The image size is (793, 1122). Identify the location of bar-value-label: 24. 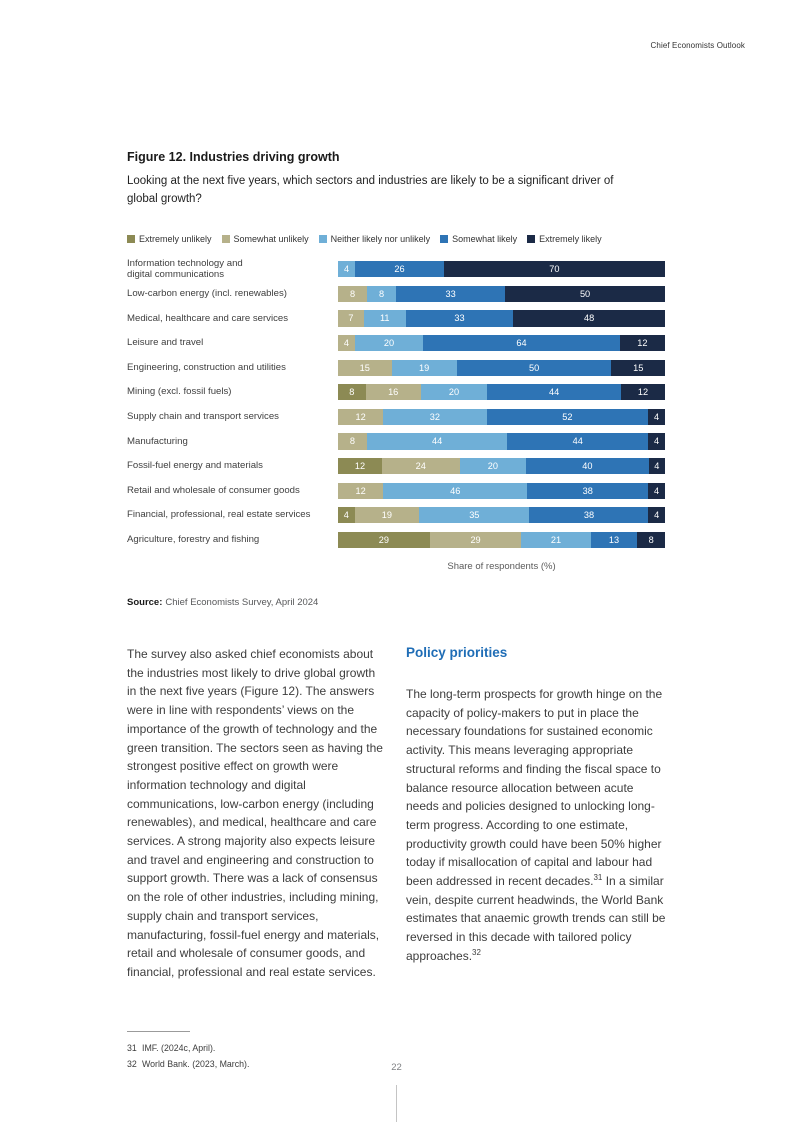
(420, 466).